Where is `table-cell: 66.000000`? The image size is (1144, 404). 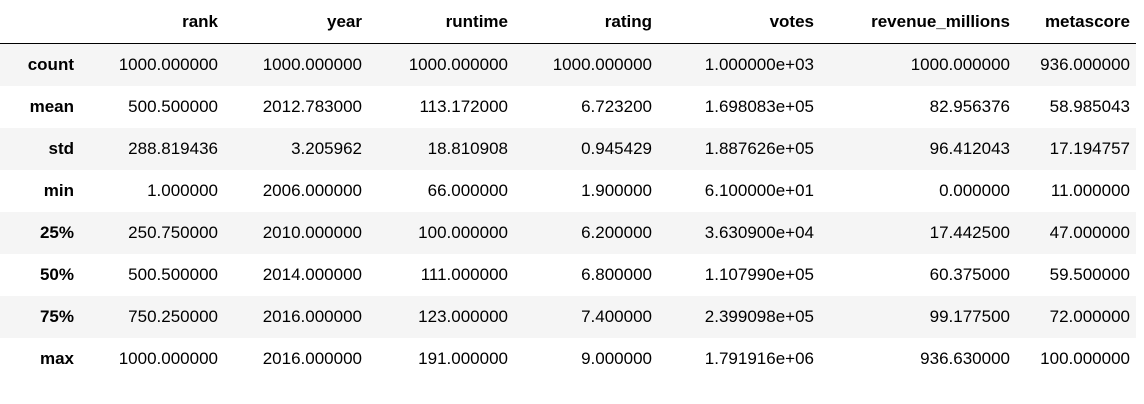
table-cell: 66.000000 is located at coordinates (467, 190).